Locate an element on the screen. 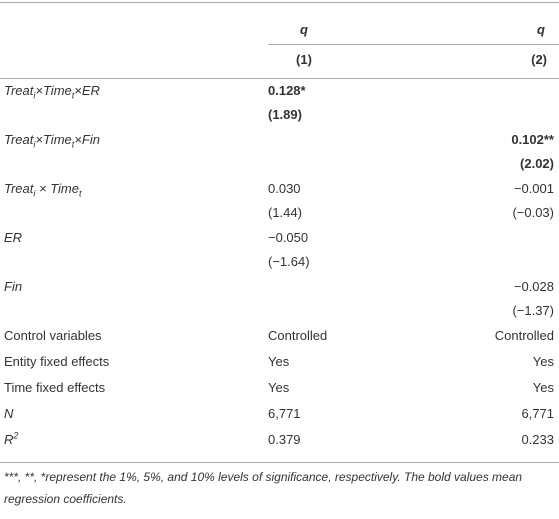  cell-t-stat: (2.02) is located at coordinates (537, 163).